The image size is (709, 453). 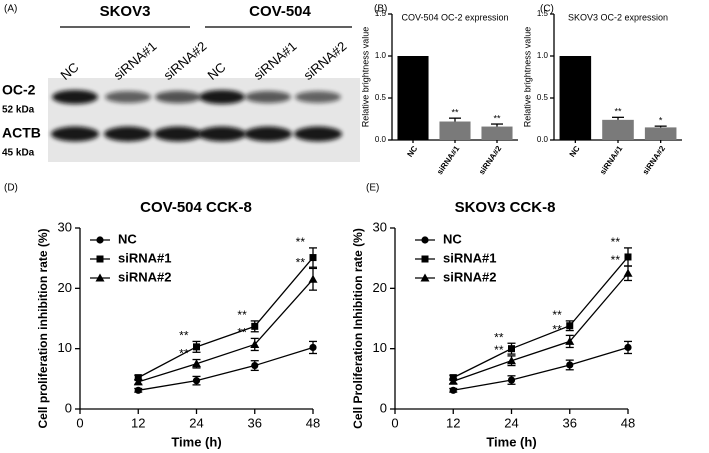 I want to click on blot-membrane, so click(x=204, y=120).